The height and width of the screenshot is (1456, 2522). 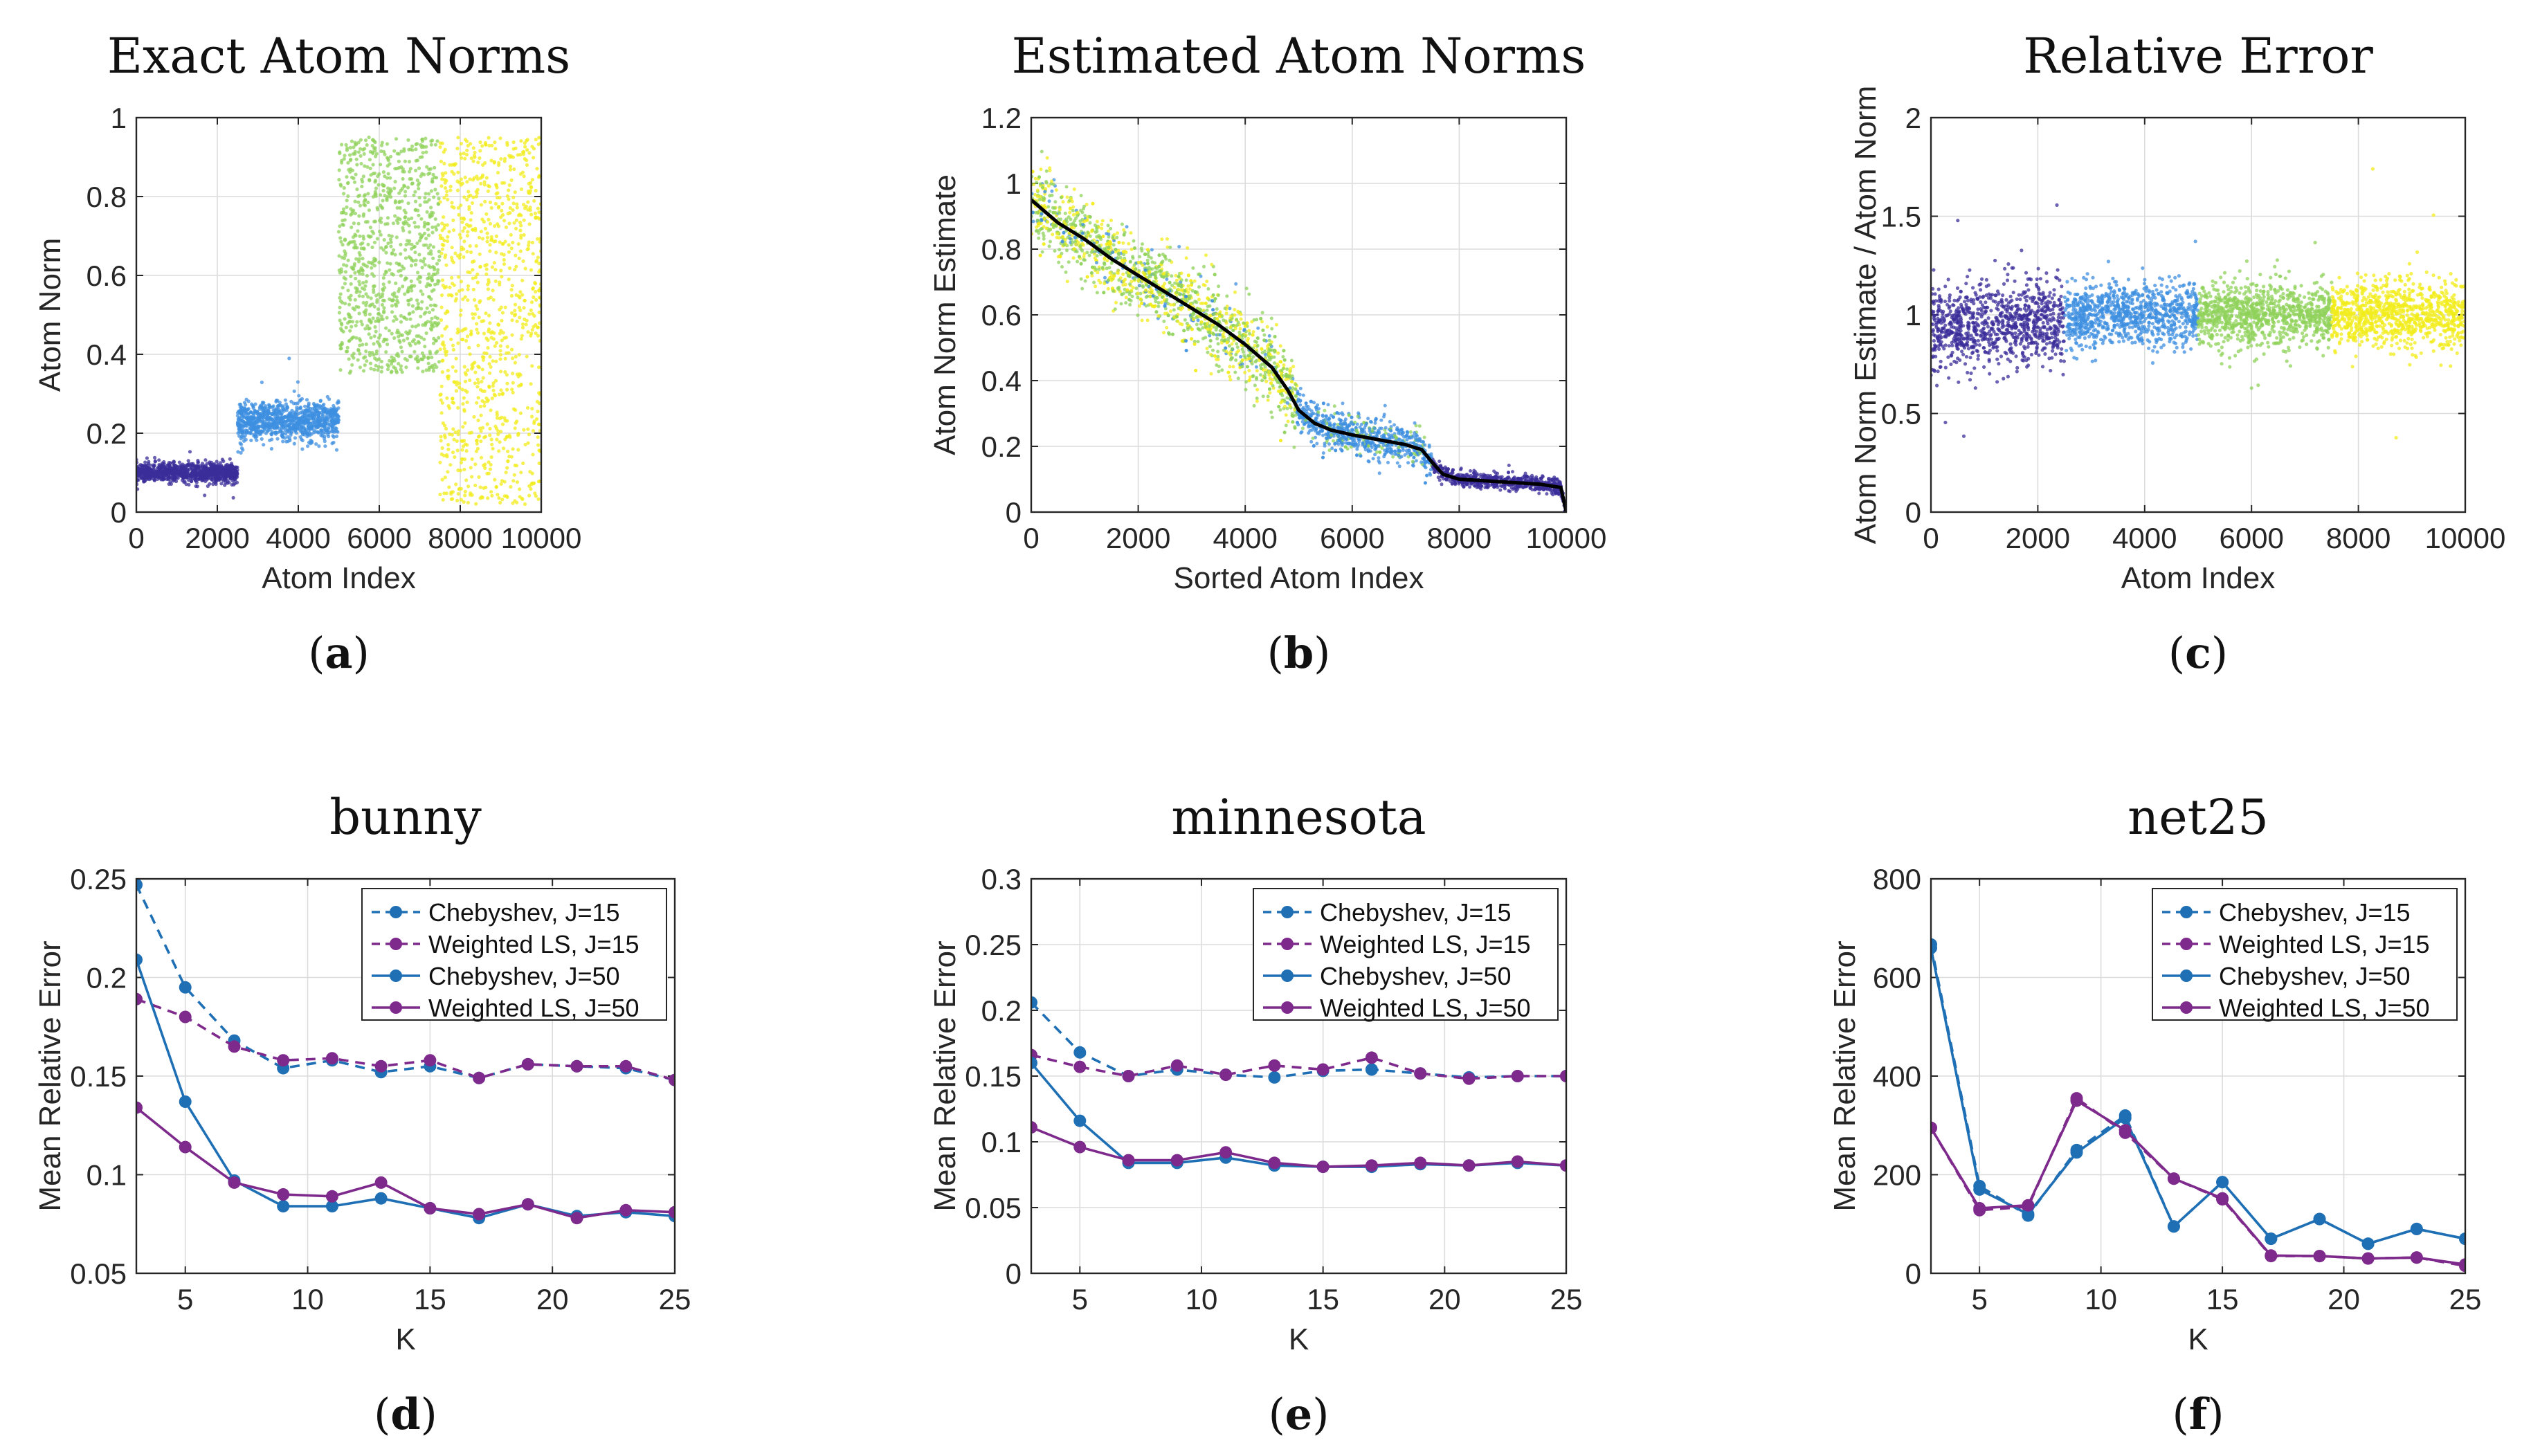 I want to click on x-tick-label: 0, so click(x=1031, y=538).